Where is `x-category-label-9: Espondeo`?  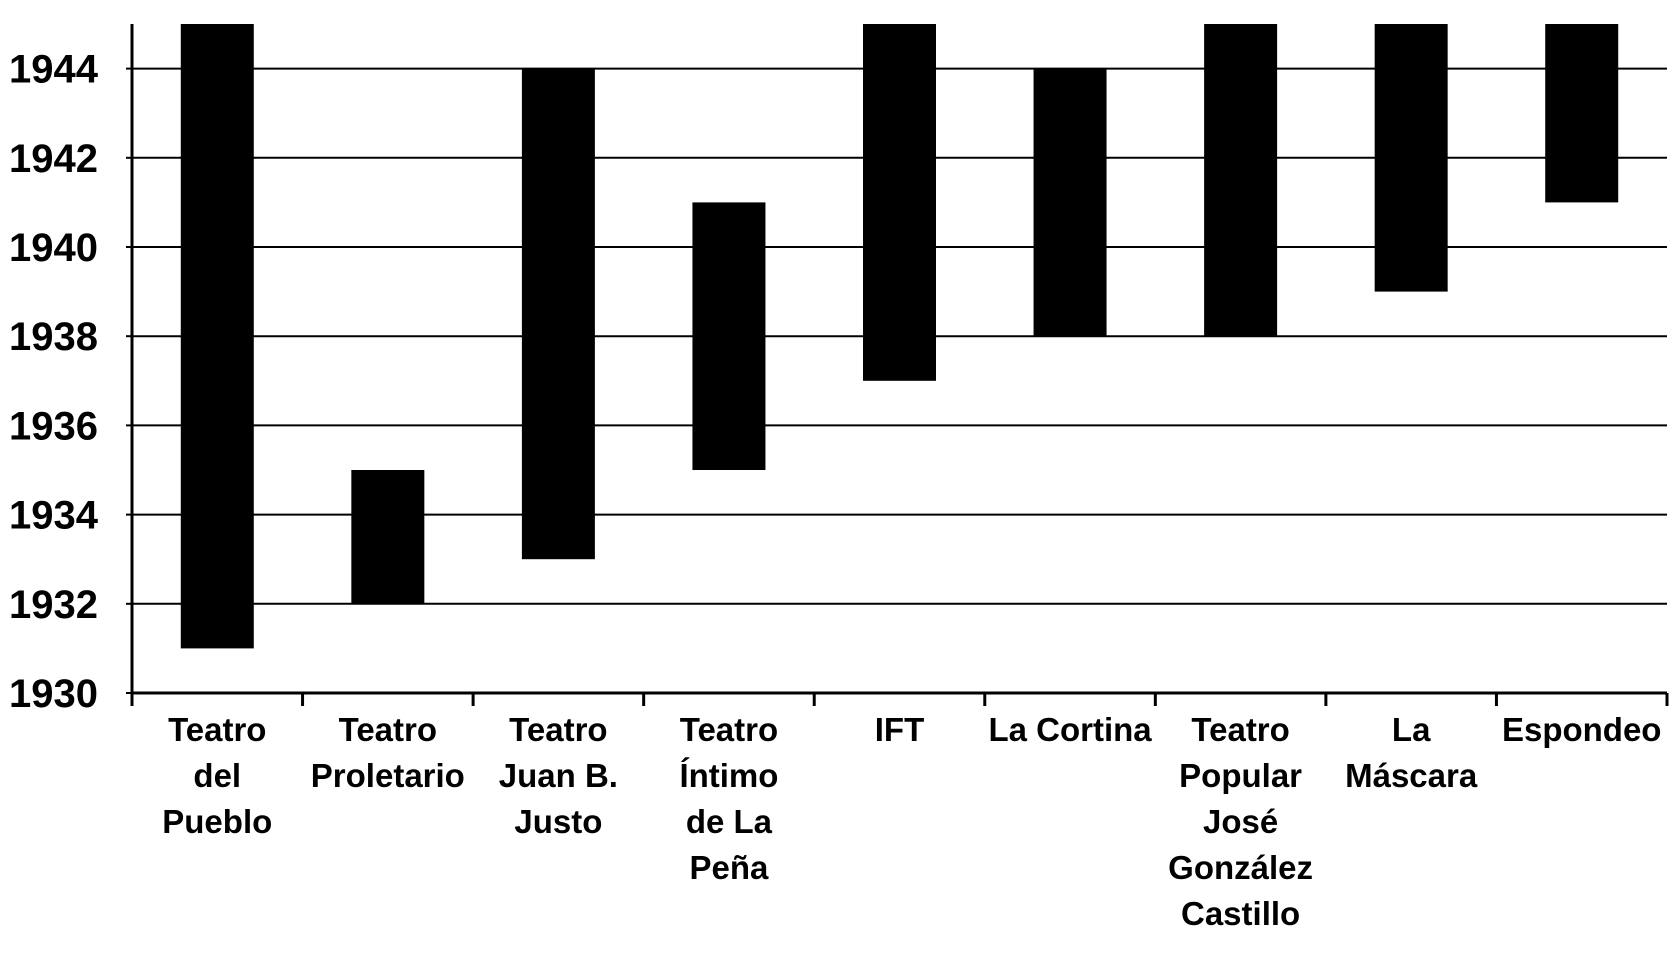
x-category-label-9: Espondeo is located at coordinates (1582, 729).